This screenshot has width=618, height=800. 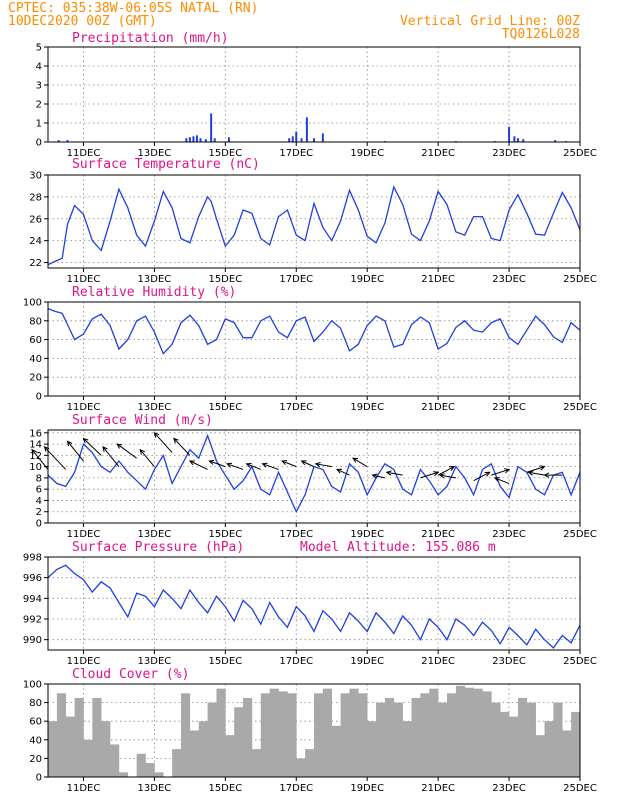 What do you see at coordinates (367, 407) in the screenshot?
I see `rh-xtick-label: 19DEC` at bounding box center [367, 407].